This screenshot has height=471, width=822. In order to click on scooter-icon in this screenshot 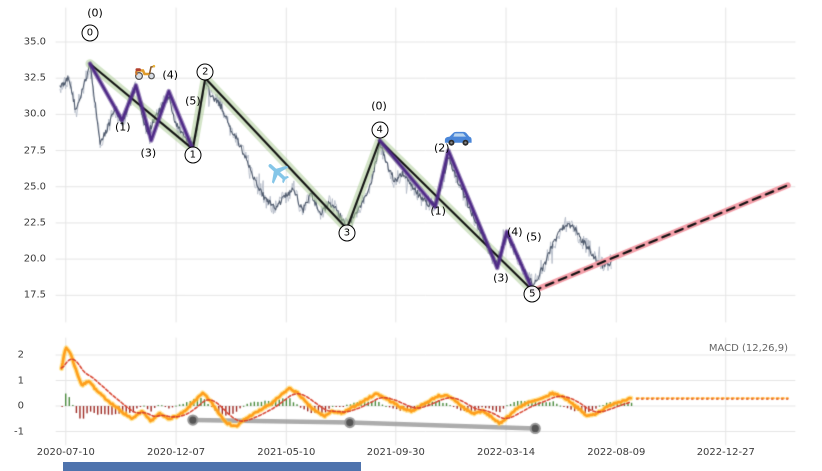, I will do `click(145, 70)`.